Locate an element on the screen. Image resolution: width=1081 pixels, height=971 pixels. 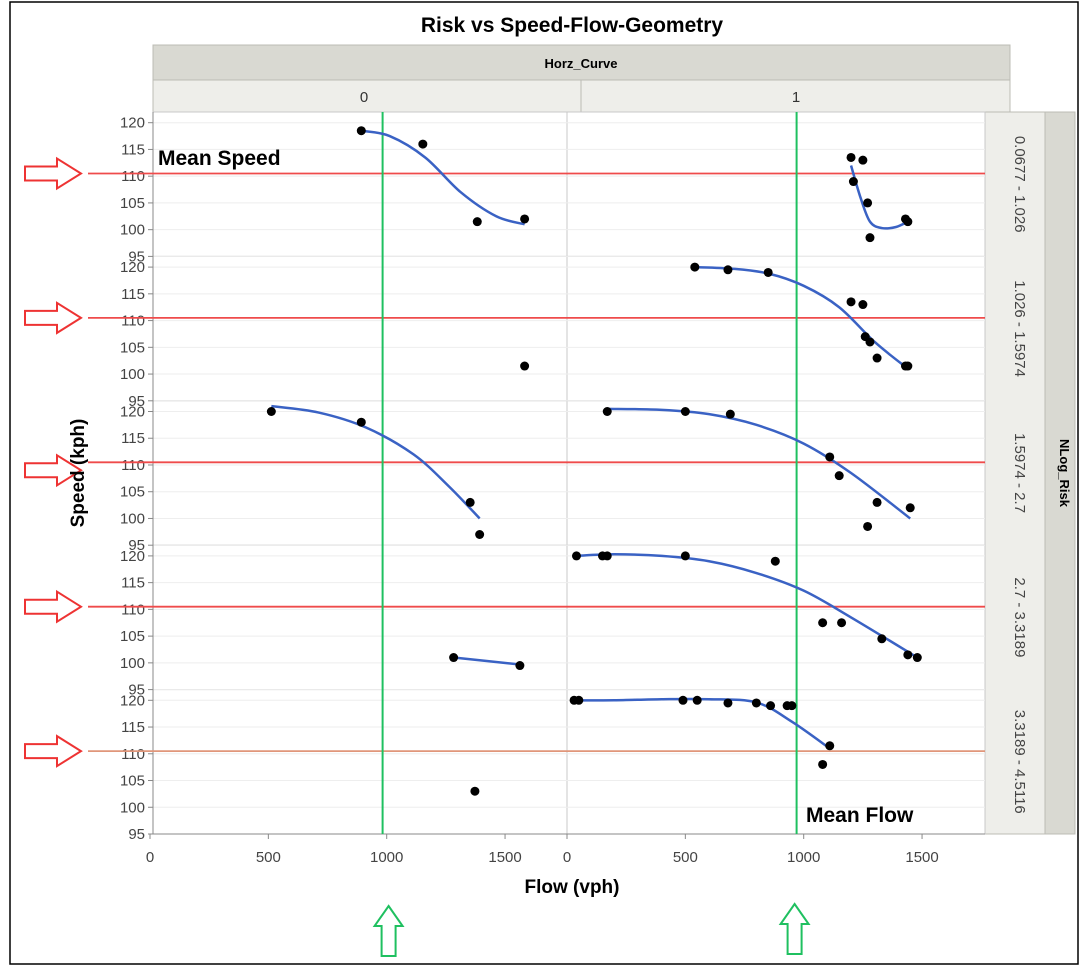
column-label-1: 1 is located at coordinates (796, 97).